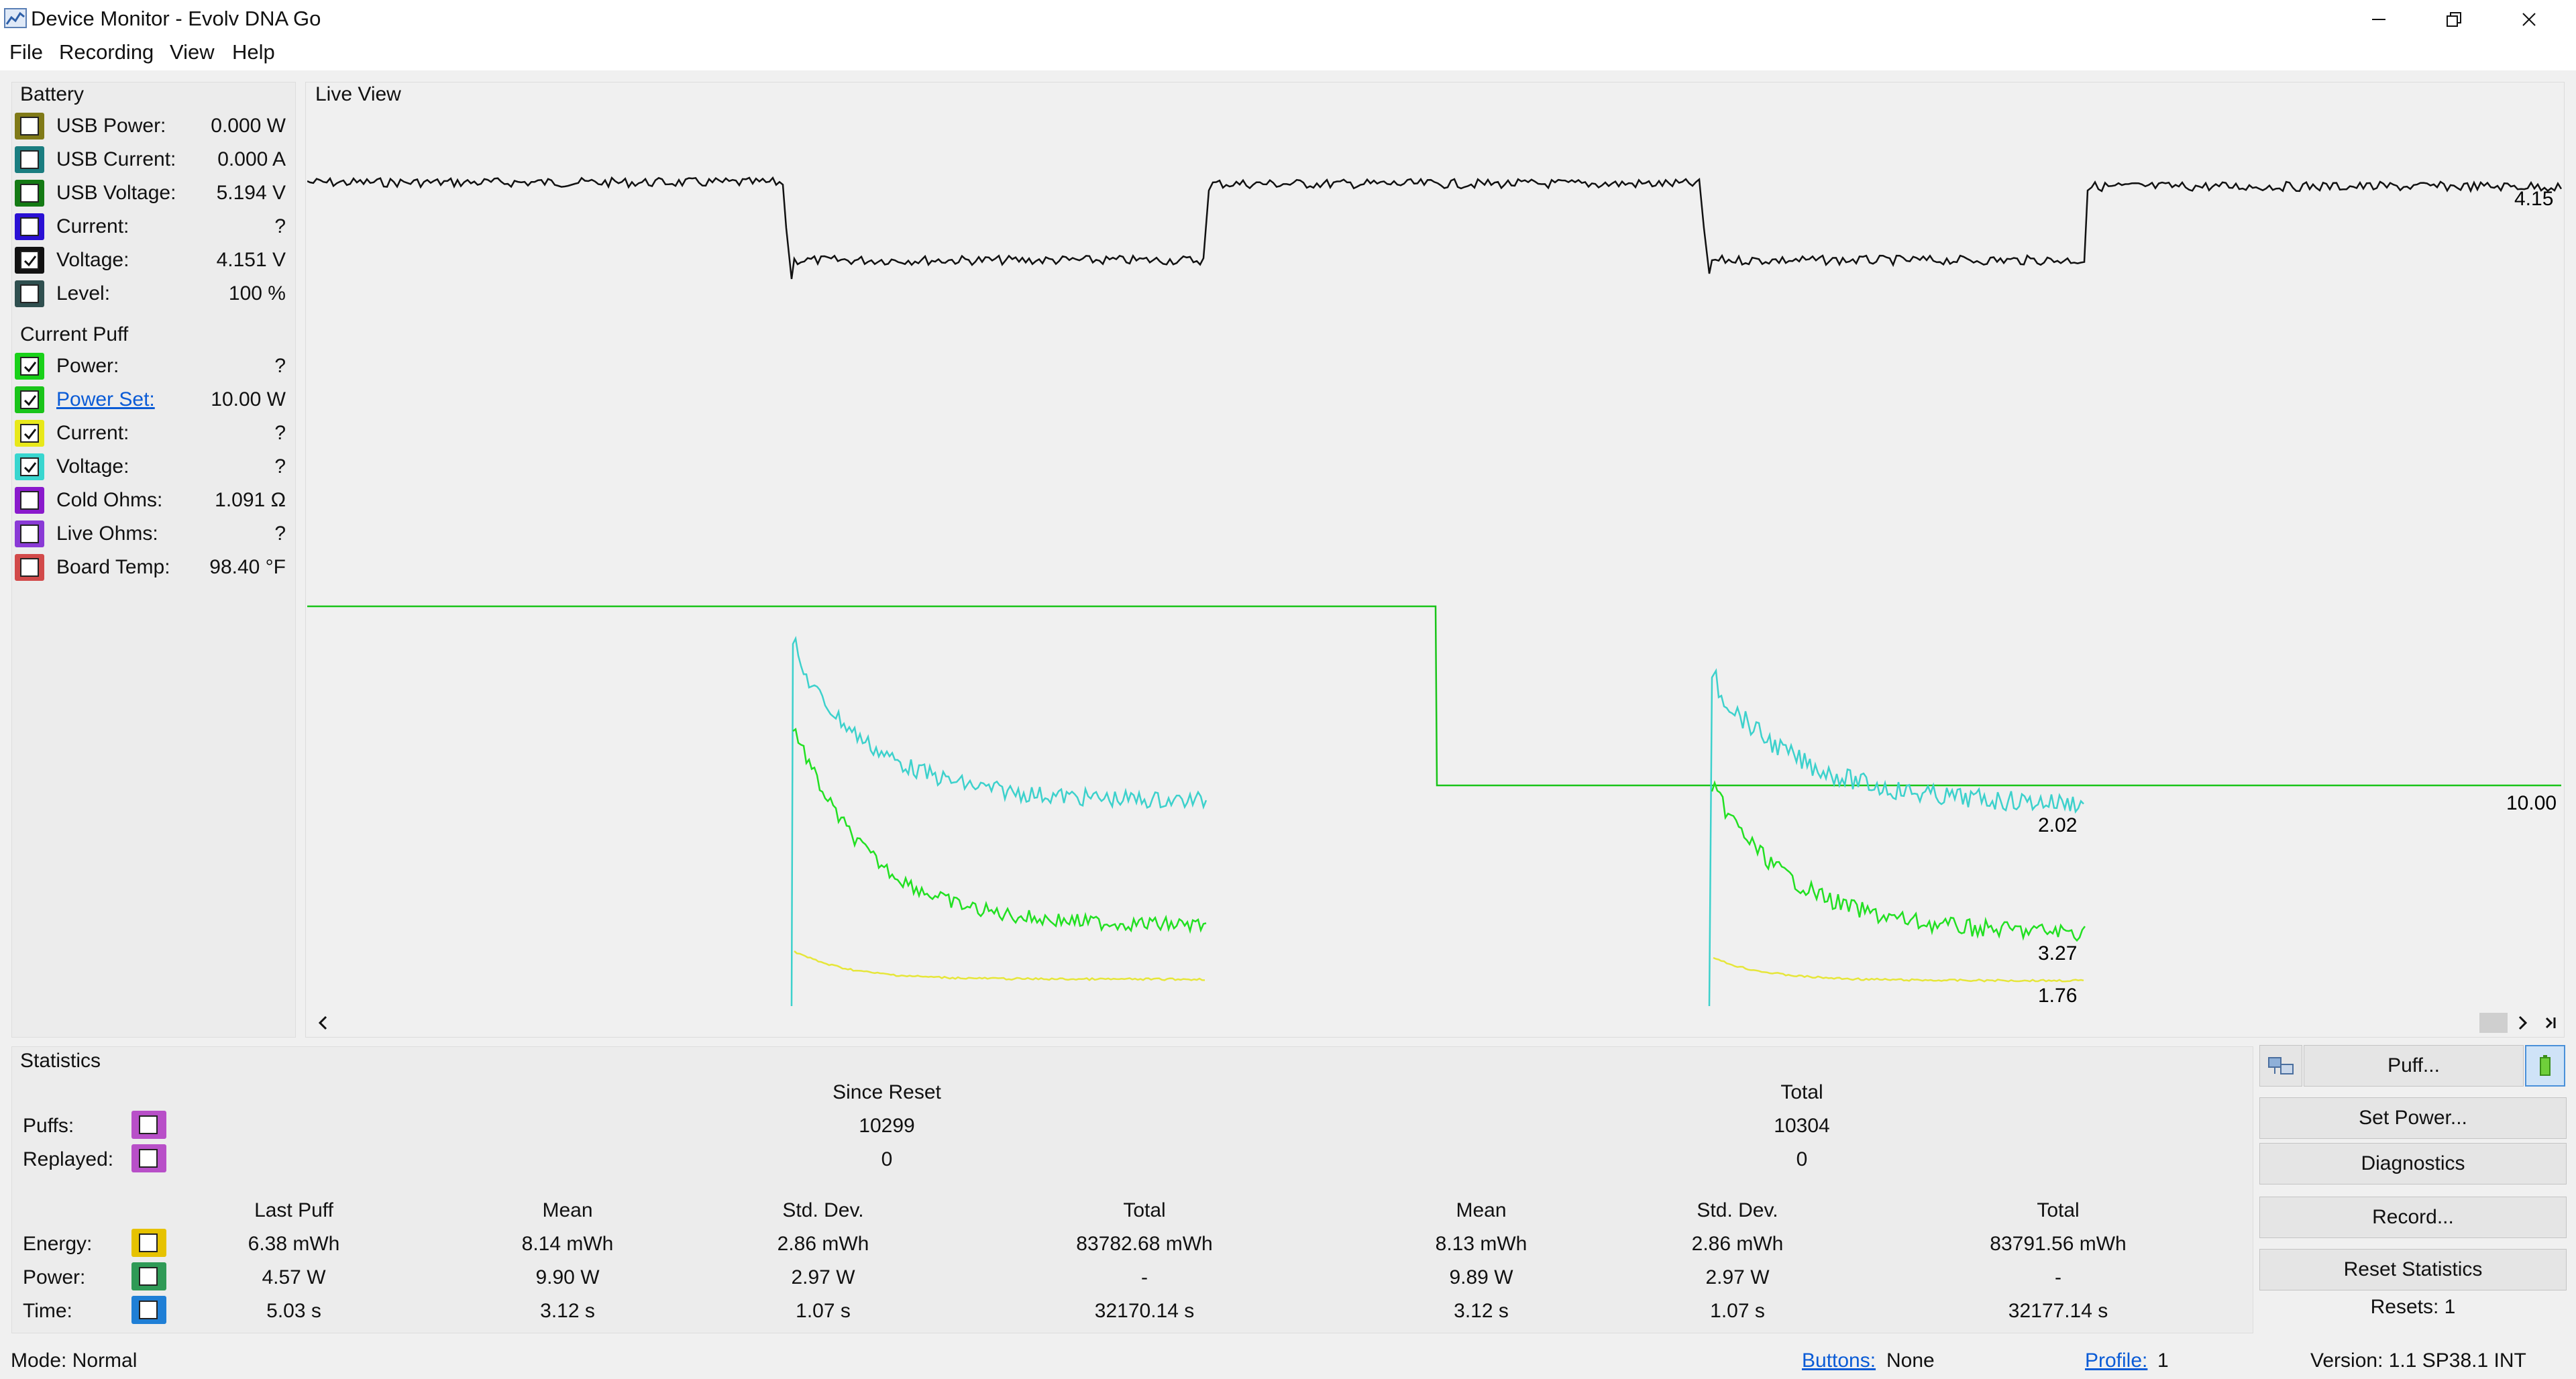 This screenshot has height=1379, width=2576. Describe the element at coordinates (294, 1244) in the screenshot. I see `stat-cell: 6.38 mWh` at that location.